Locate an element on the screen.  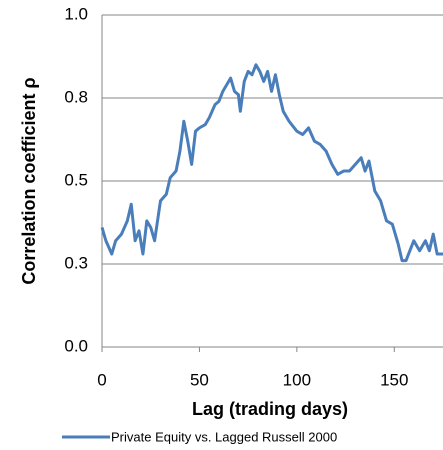
x-tick-label: 50 is located at coordinates (199, 379).